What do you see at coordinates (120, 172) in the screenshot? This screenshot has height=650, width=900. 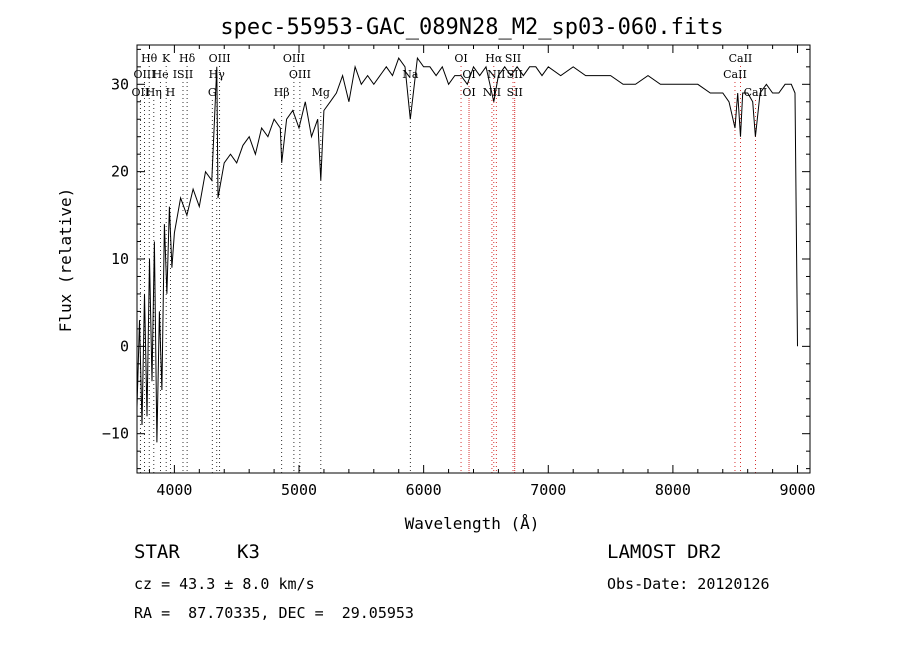 I see `y-tick-label-3: 20` at bounding box center [120, 172].